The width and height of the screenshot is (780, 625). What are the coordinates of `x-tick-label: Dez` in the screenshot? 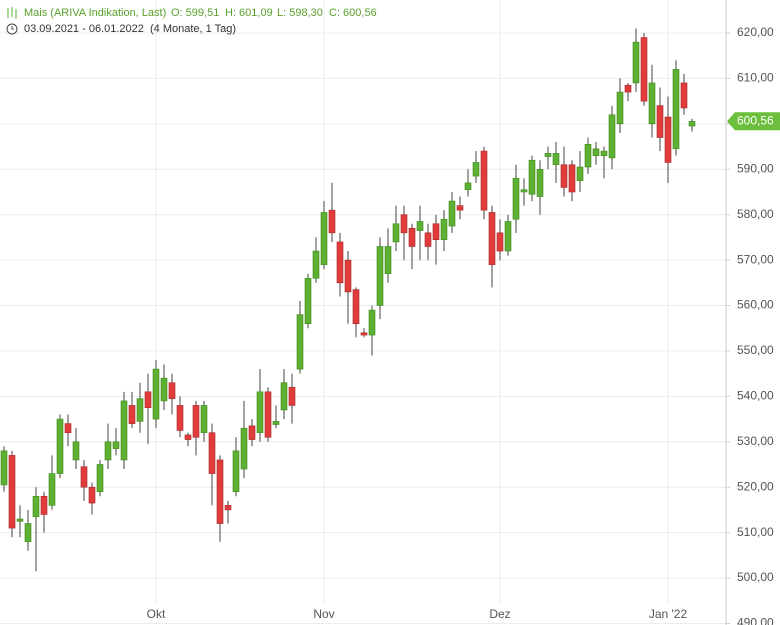 It's located at (499, 614).